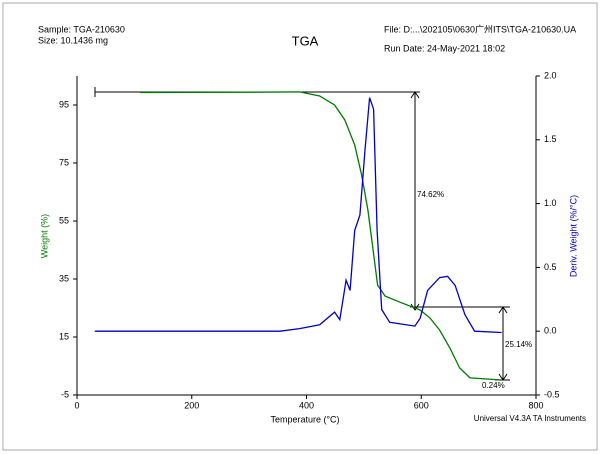 This screenshot has height=454, width=601. Describe the element at coordinates (493, 385) in the screenshot. I see `annotation: 0.24%` at that location.